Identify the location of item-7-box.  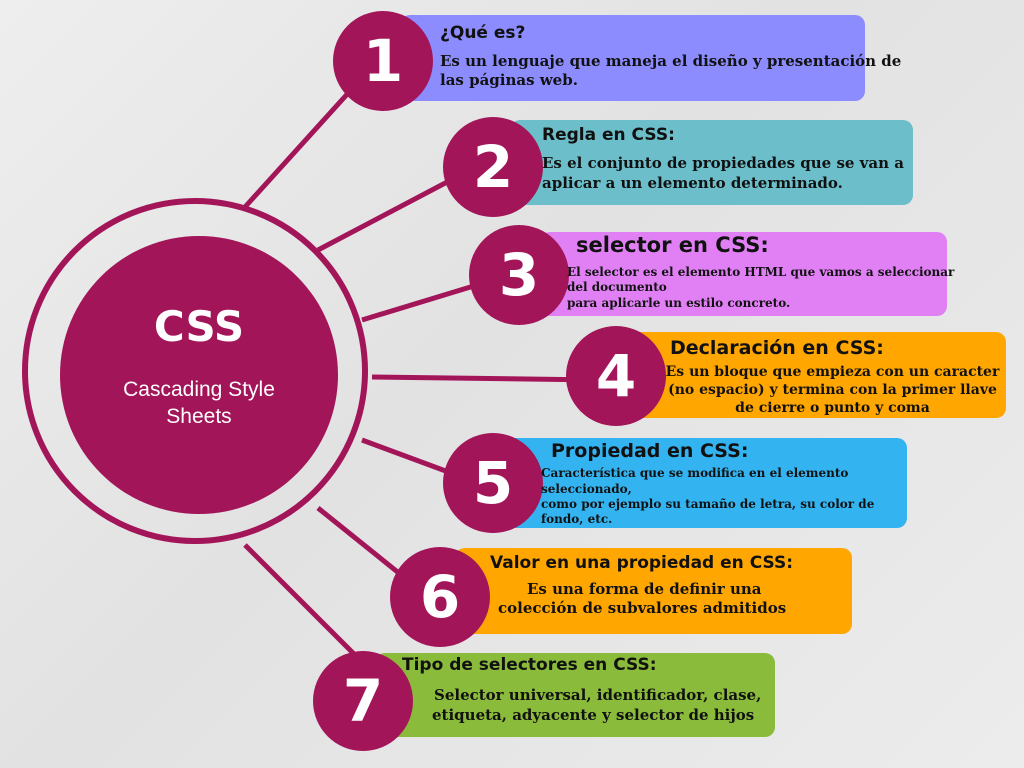
(575, 695).